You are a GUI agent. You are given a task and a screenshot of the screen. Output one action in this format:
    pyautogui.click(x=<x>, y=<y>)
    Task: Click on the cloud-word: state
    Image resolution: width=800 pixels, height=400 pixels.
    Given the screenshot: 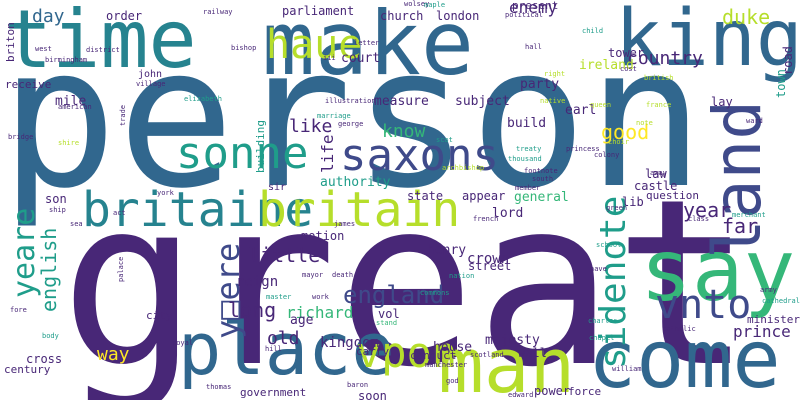 What is the action you would take?
    pyautogui.click(x=425, y=196)
    